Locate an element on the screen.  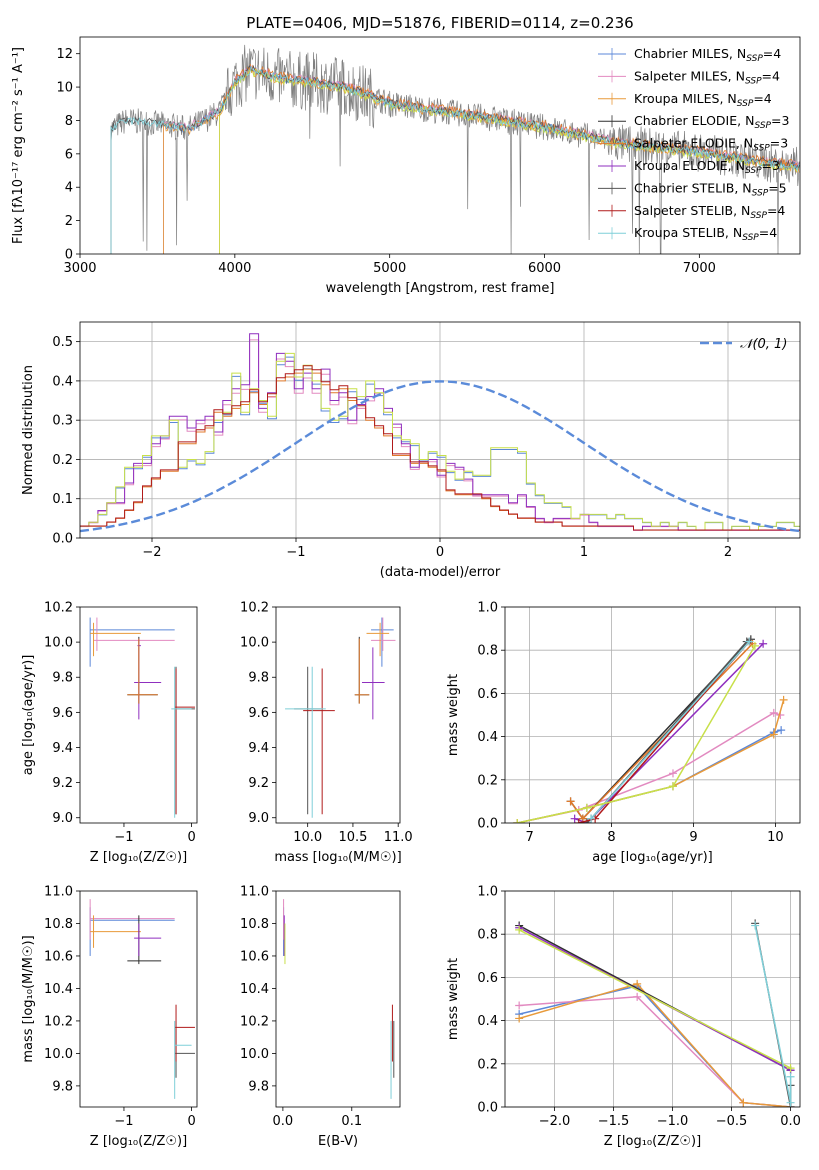
x-axis-label: wavelength [Angstrom, rest frame] is located at coordinates (440, 288).